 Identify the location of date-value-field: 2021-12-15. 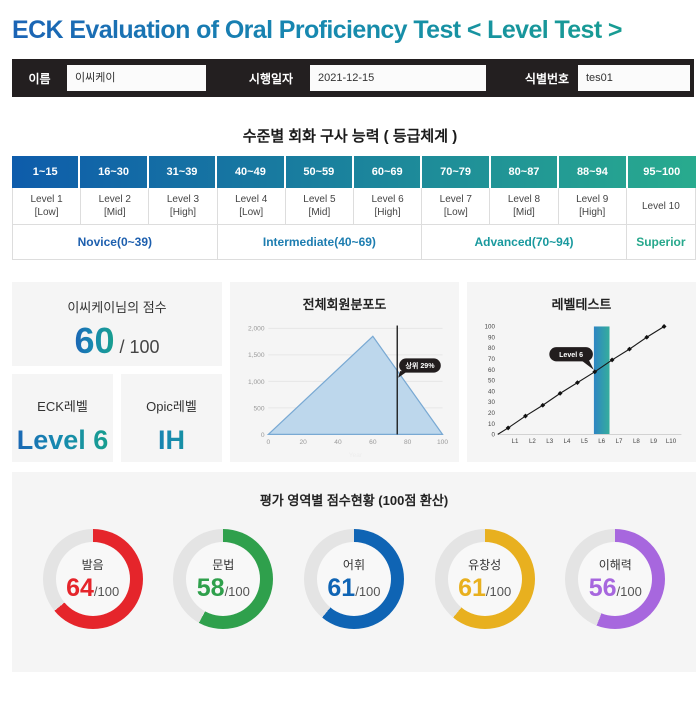
(398, 78).